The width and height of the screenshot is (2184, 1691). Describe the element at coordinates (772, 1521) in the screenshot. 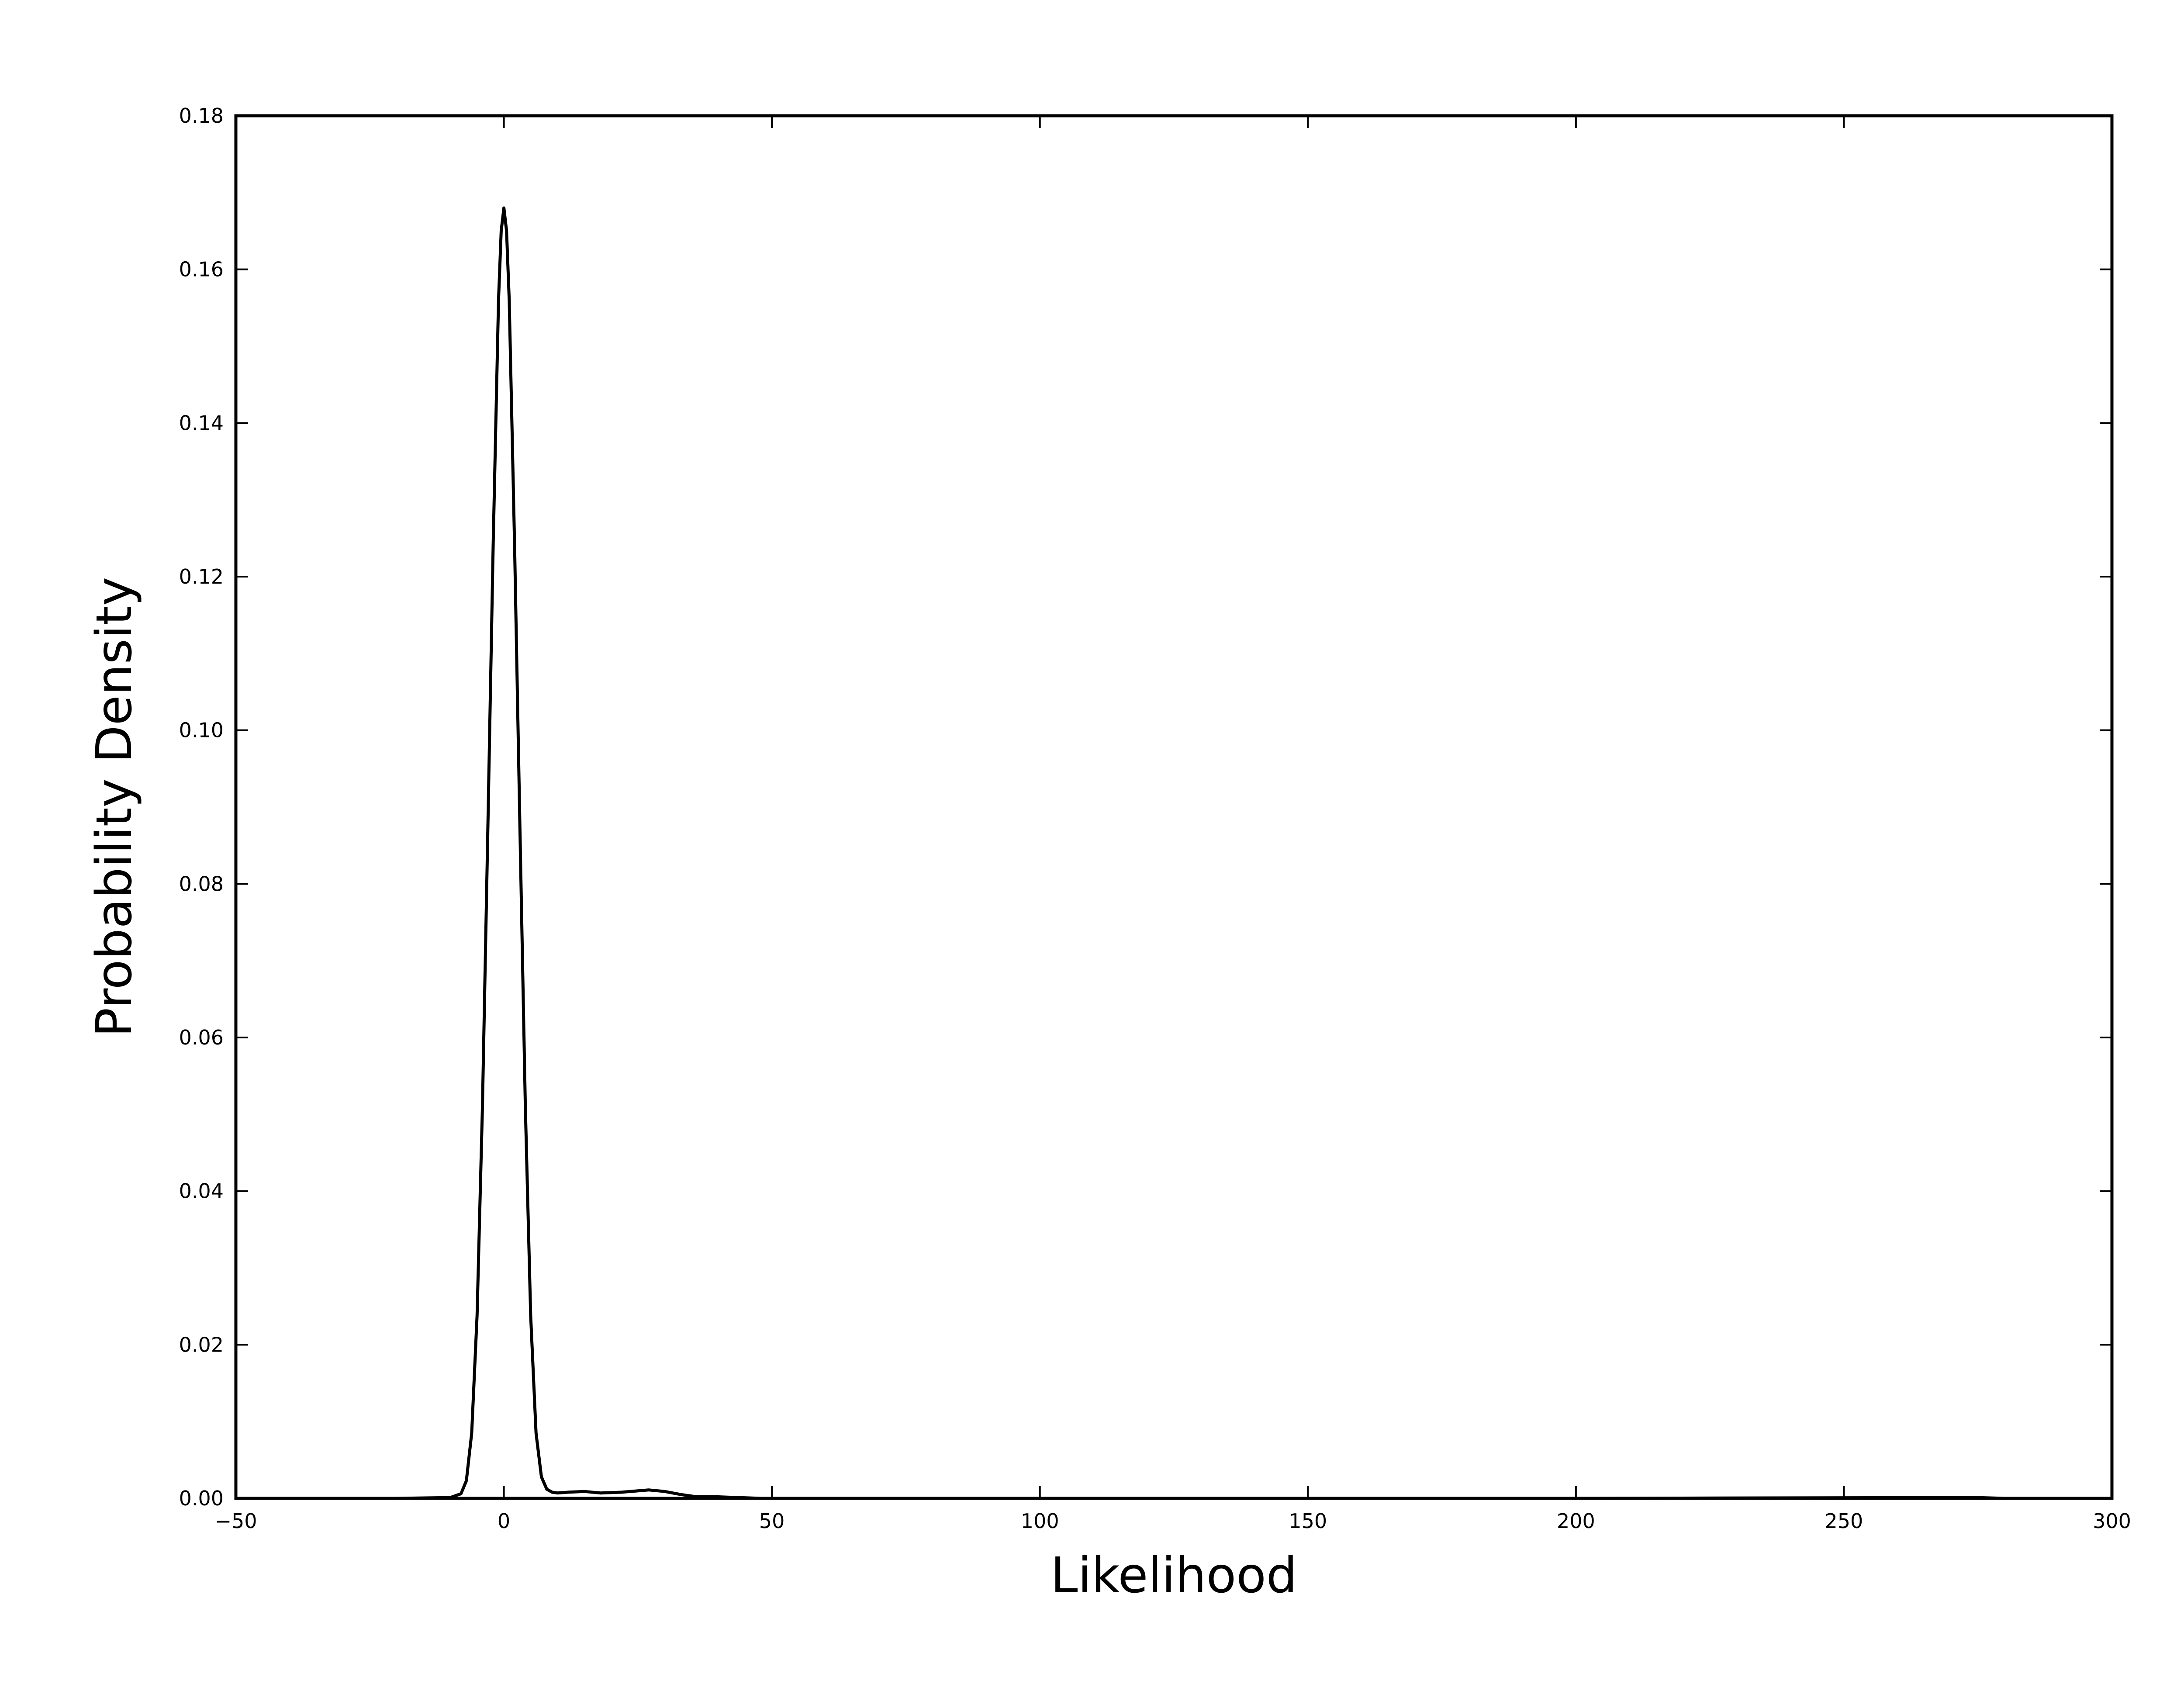

I see `x-tick-label: 50` at that location.